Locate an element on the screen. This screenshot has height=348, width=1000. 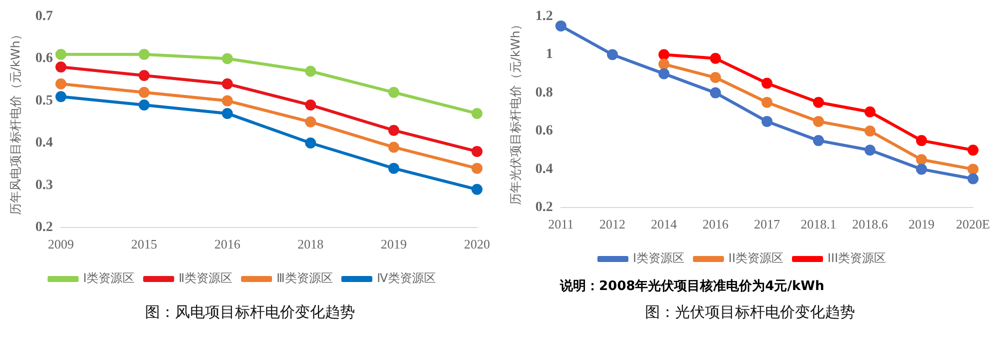
legend-label: III类资源区 is located at coordinates (857, 258).